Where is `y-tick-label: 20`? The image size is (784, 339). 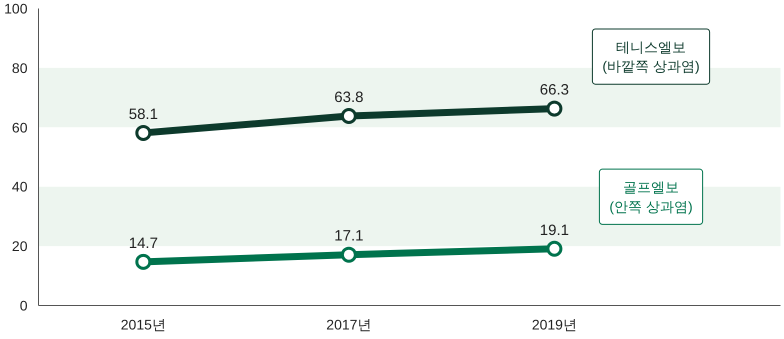 y-tick-label: 20 is located at coordinates (20, 246).